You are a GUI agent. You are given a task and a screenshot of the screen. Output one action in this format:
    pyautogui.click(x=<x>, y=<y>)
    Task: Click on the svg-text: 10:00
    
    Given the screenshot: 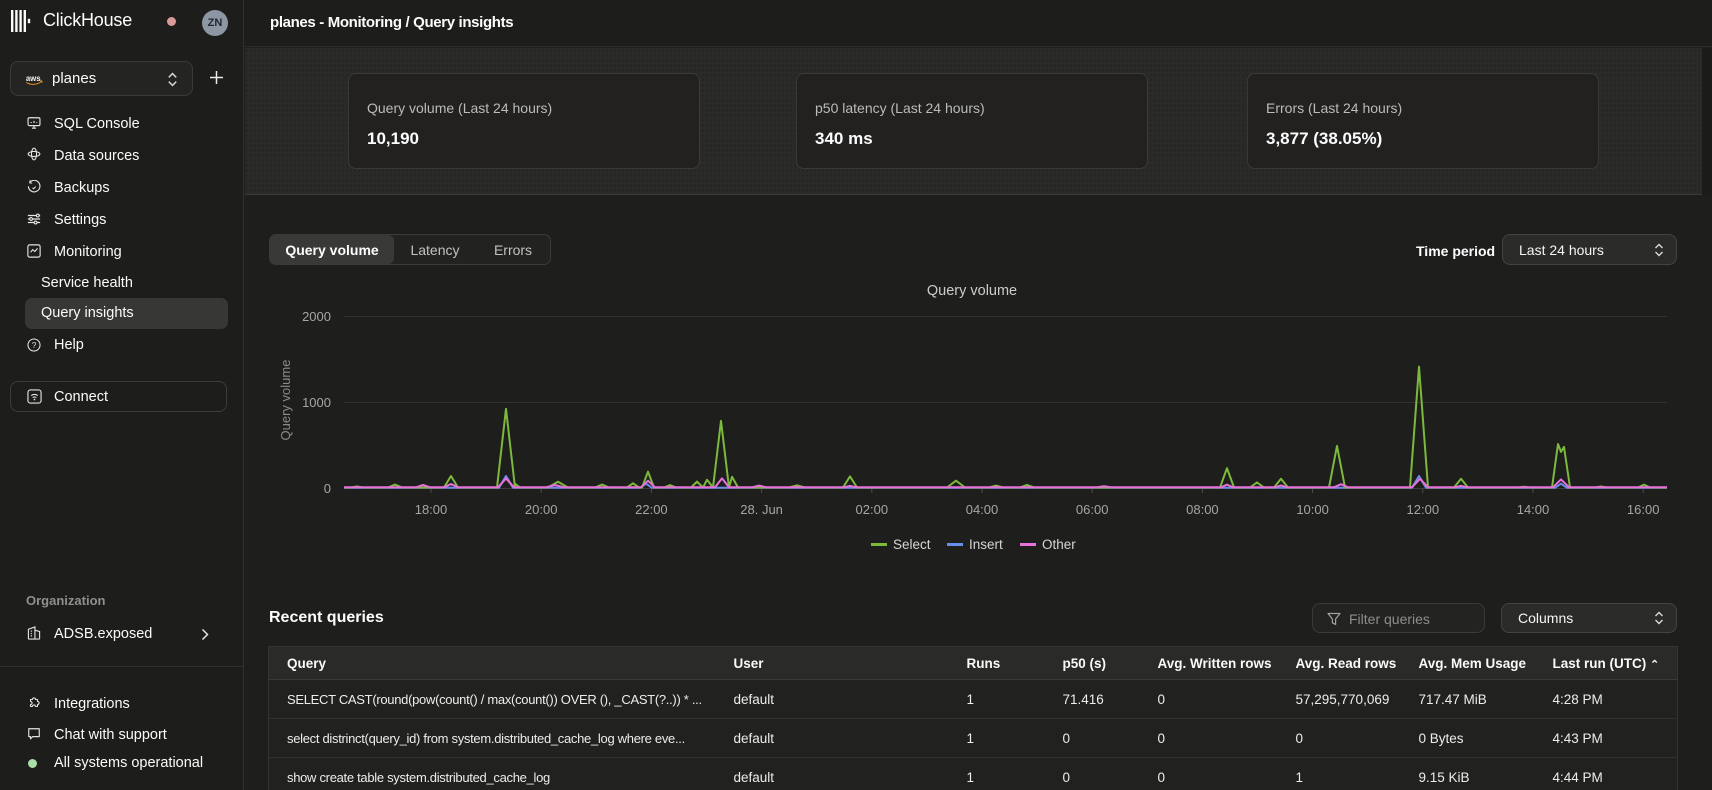 What is the action you would take?
    pyautogui.click(x=1312, y=509)
    